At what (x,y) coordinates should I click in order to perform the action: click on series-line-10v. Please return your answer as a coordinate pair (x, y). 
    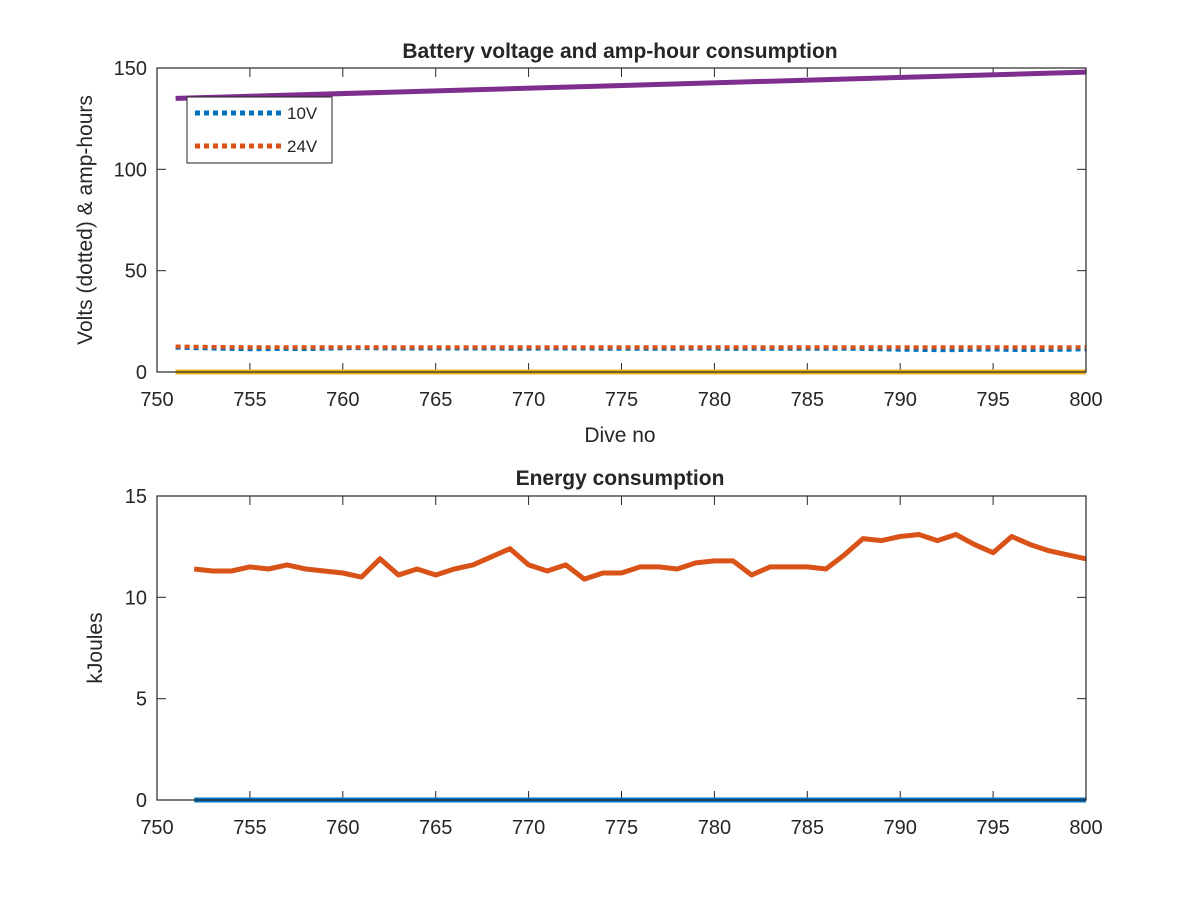
    Looking at the image, I should click on (631, 349).